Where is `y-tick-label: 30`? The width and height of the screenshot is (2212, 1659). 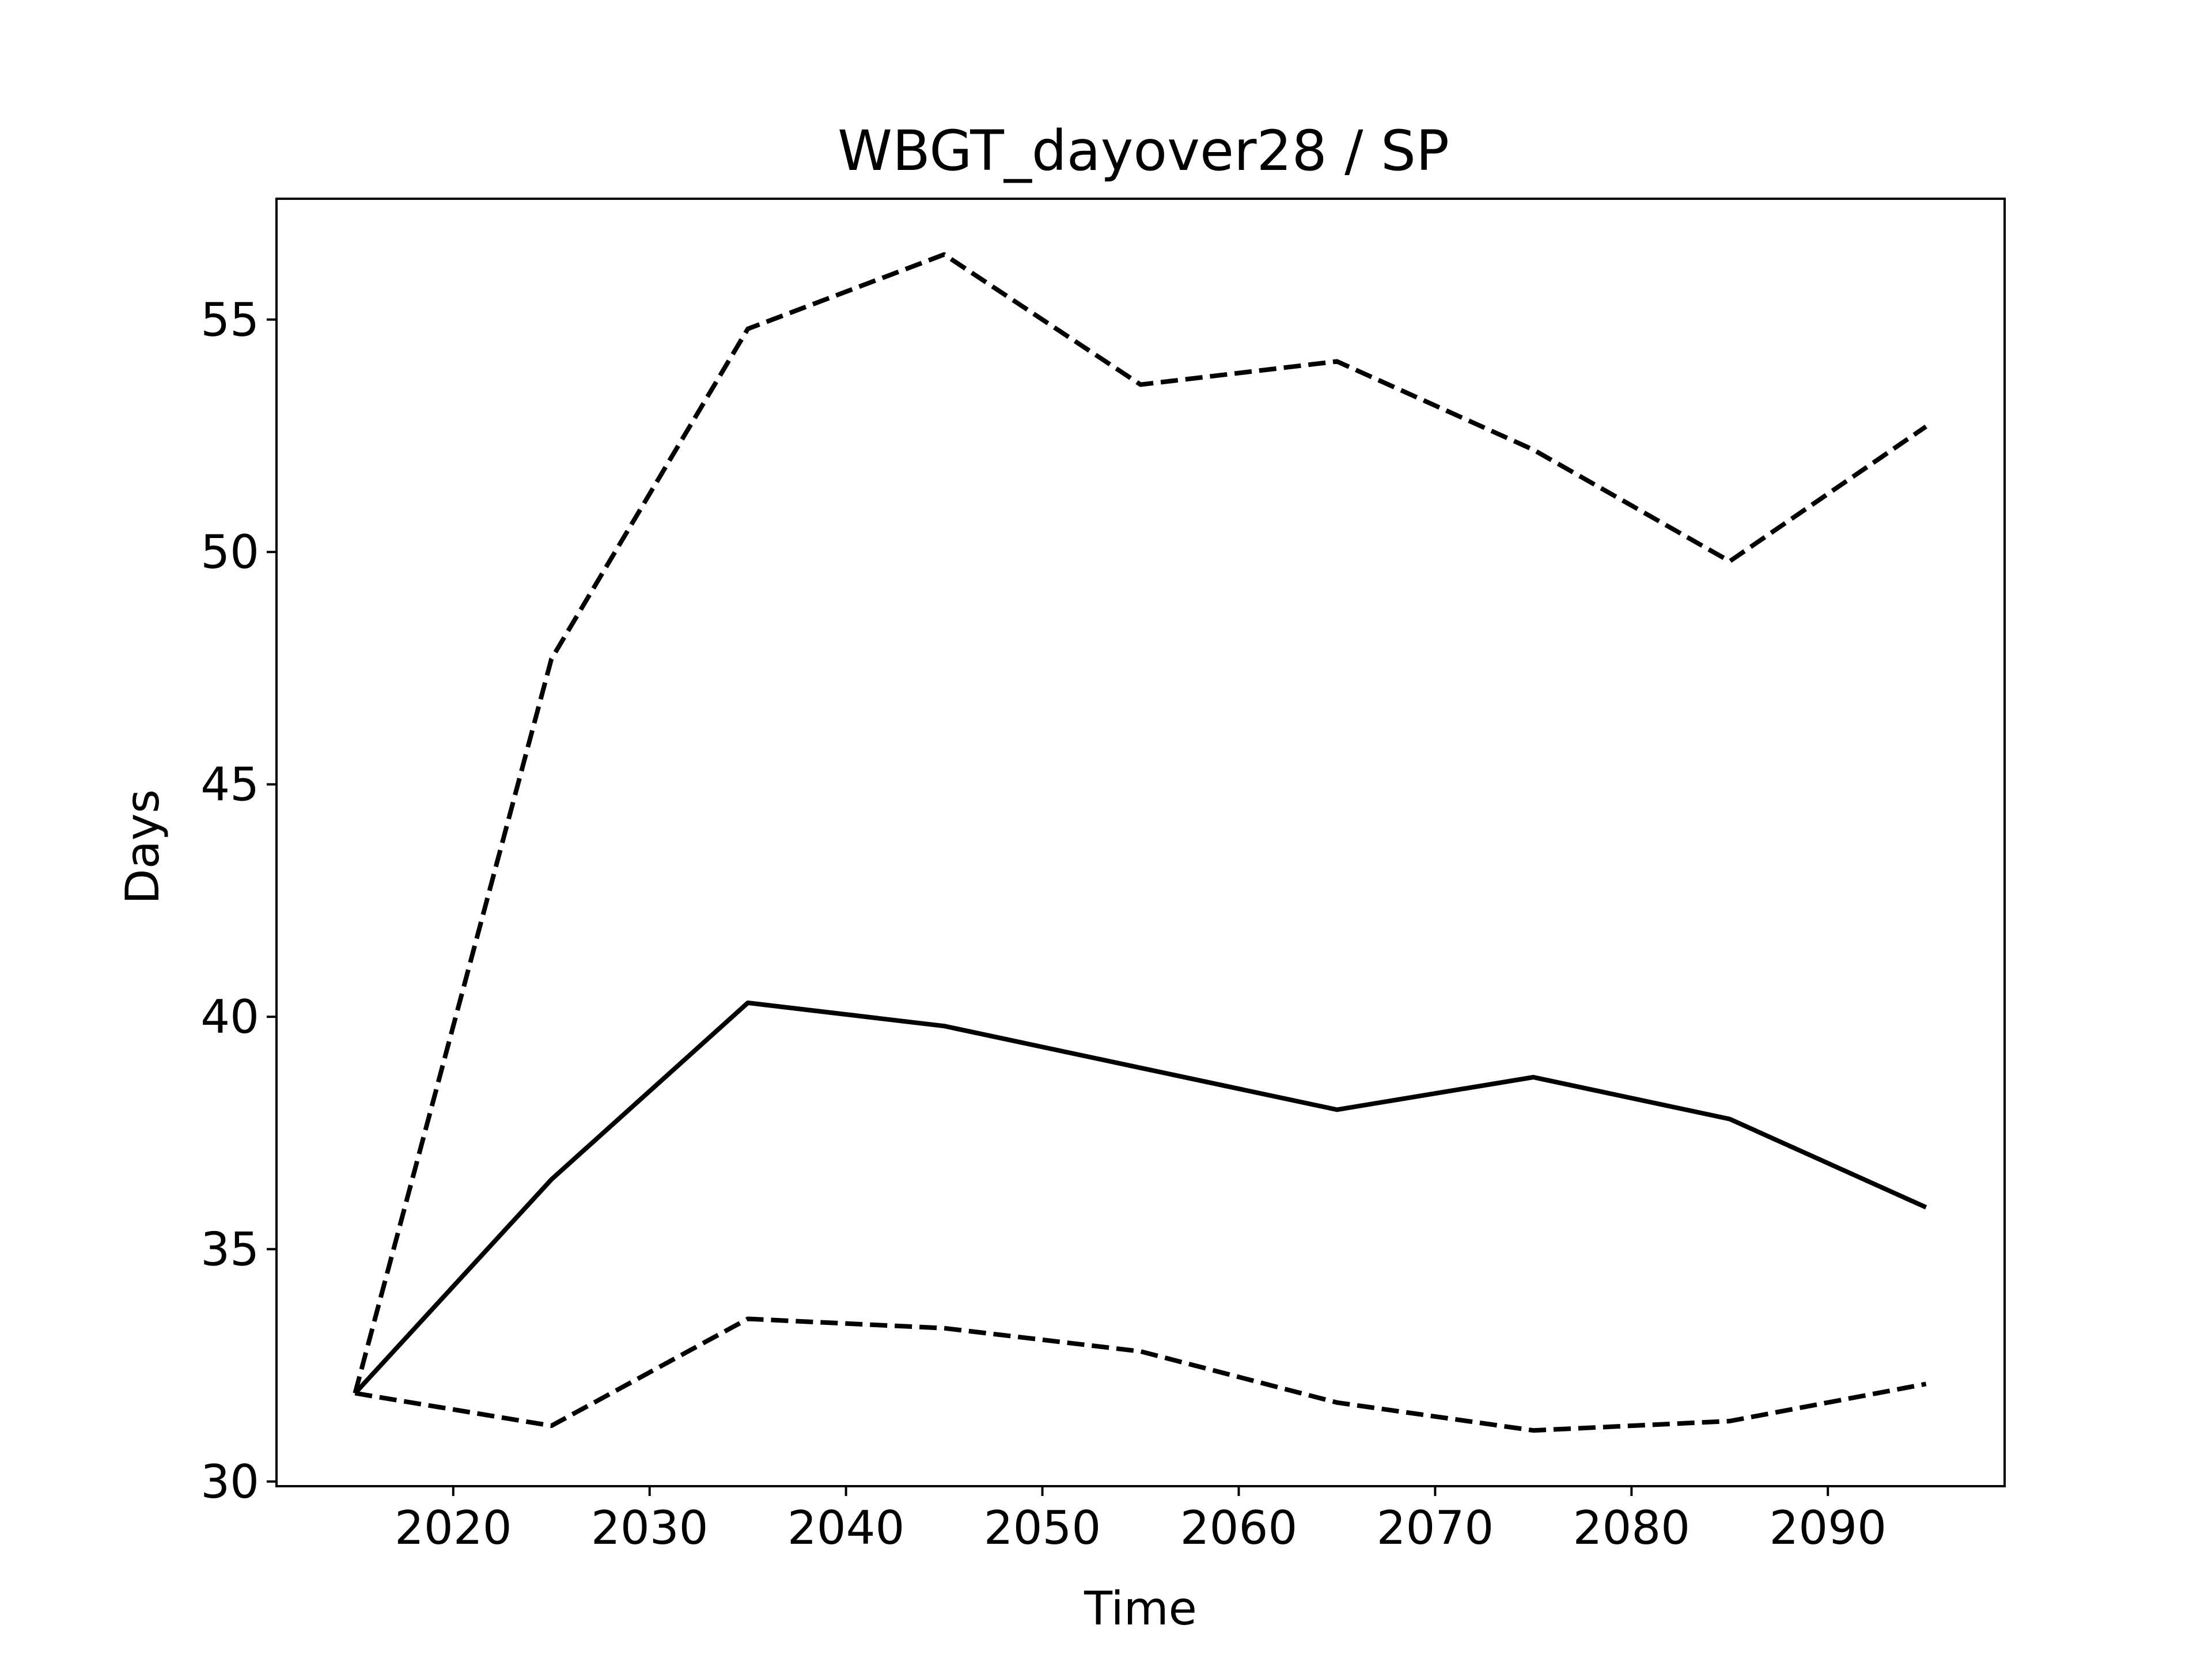
y-tick-label: 30 is located at coordinates (229, 1482).